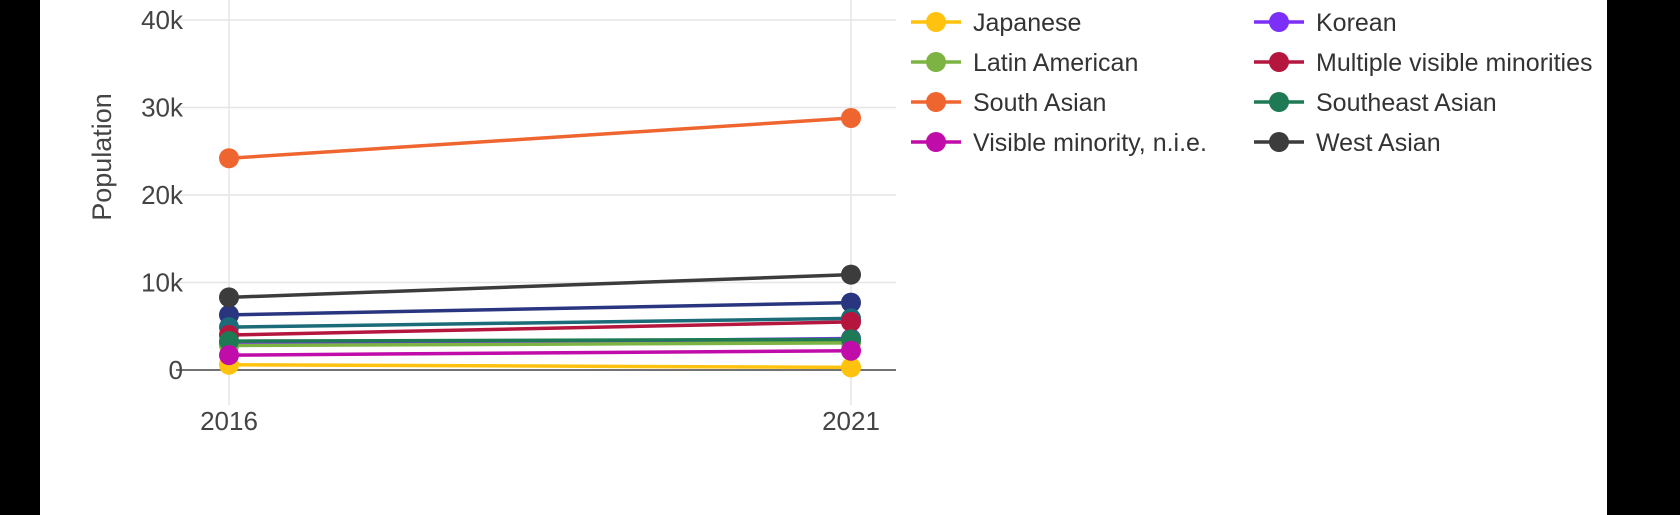 The width and height of the screenshot is (1680, 515). What do you see at coordinates (162, 20) in the screenshot?
I see `y-tick-label: 40k` at bounding box center [162, 20].